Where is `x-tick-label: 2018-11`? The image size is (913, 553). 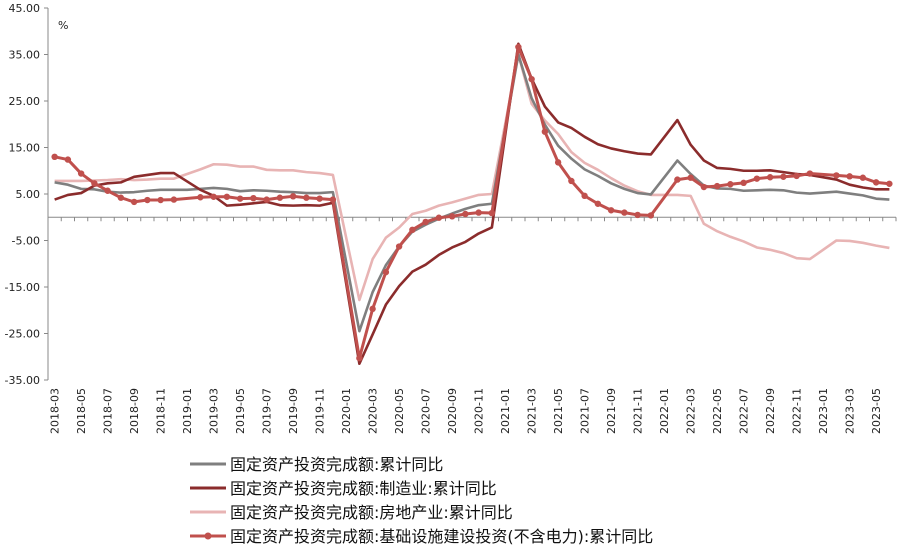 x-tick-label: 2018-11 is located at coordinates (161, 411).